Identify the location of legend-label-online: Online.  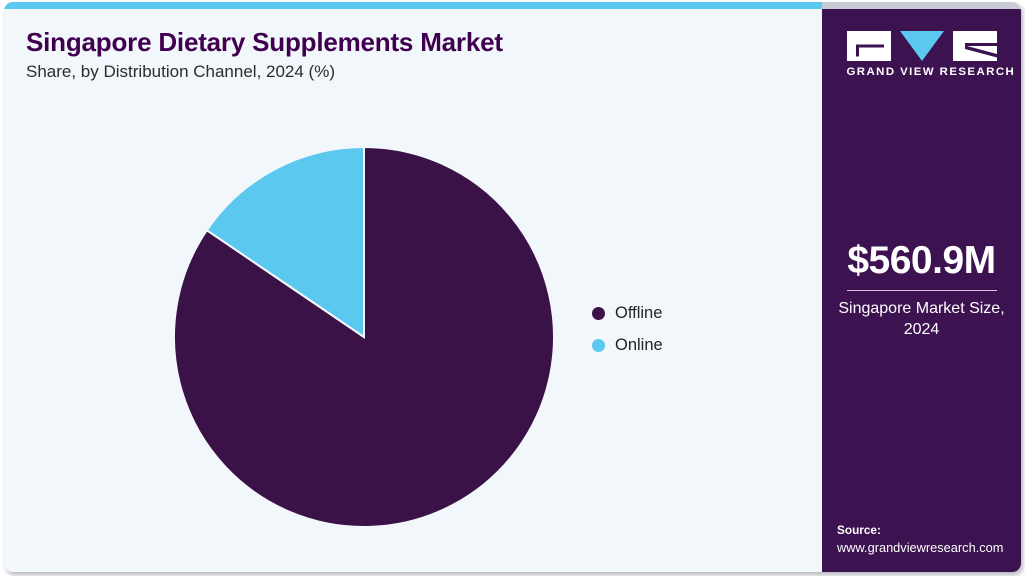
(639, 345).